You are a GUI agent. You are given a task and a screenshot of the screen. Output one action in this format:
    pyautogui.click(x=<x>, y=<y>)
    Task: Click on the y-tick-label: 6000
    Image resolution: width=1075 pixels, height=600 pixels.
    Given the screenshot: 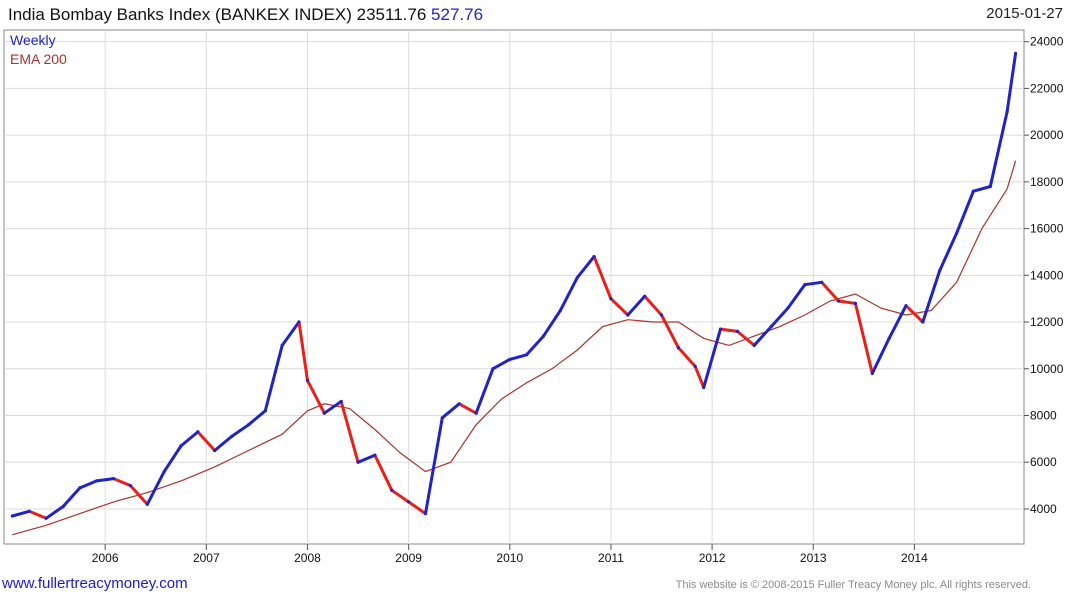 What is the action you would take?
    pyautogui.click(x=1043, y=462)
    